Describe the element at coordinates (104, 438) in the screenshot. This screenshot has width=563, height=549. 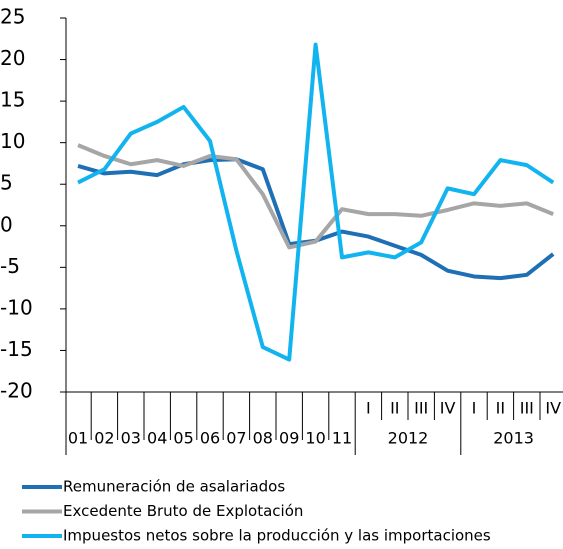
I see `x-tick-label: 02` at that location.